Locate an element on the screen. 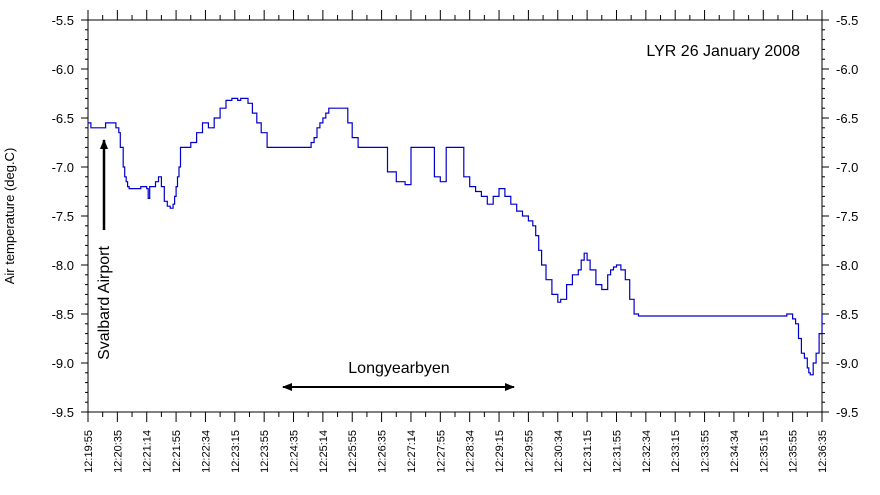 The height and width of the screenshot is (495, 880). x-tick-label: 12:32:34 is located at coordinates (647, 451).